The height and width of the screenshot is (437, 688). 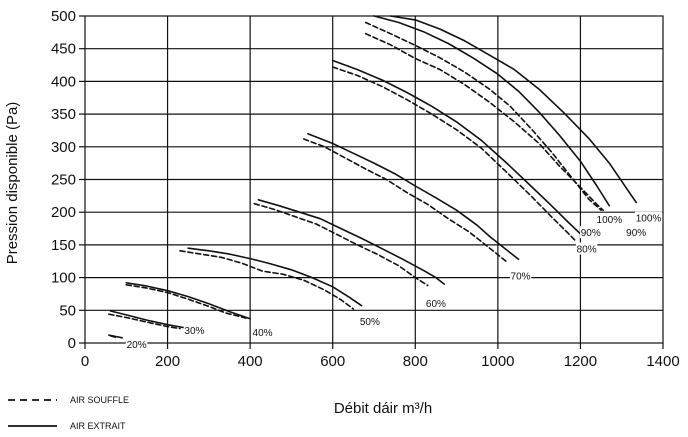 I want to click on y-tick-label: 500, so click(x=63, y=16).